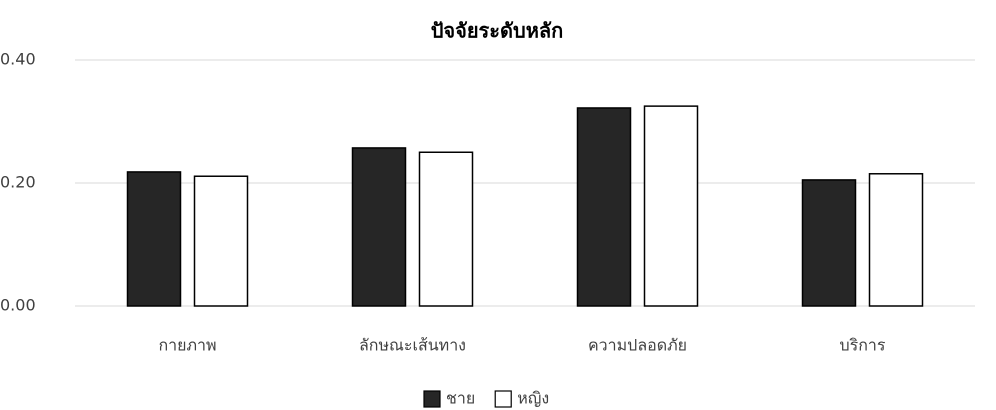 The image size is (996, 410). I want to click on y-tick-label: 0.40, so click(18, 59).